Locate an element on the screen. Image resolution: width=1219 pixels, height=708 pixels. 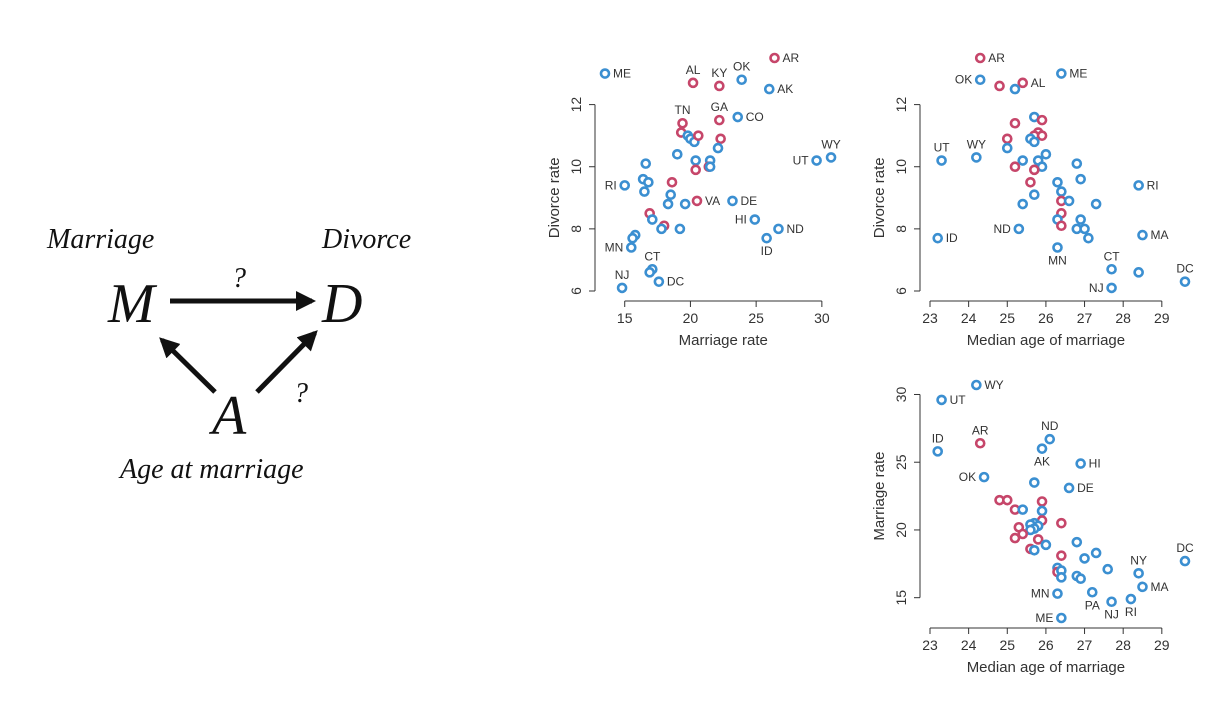
x-tick-label: 24 is located at coordinates (969, 318).